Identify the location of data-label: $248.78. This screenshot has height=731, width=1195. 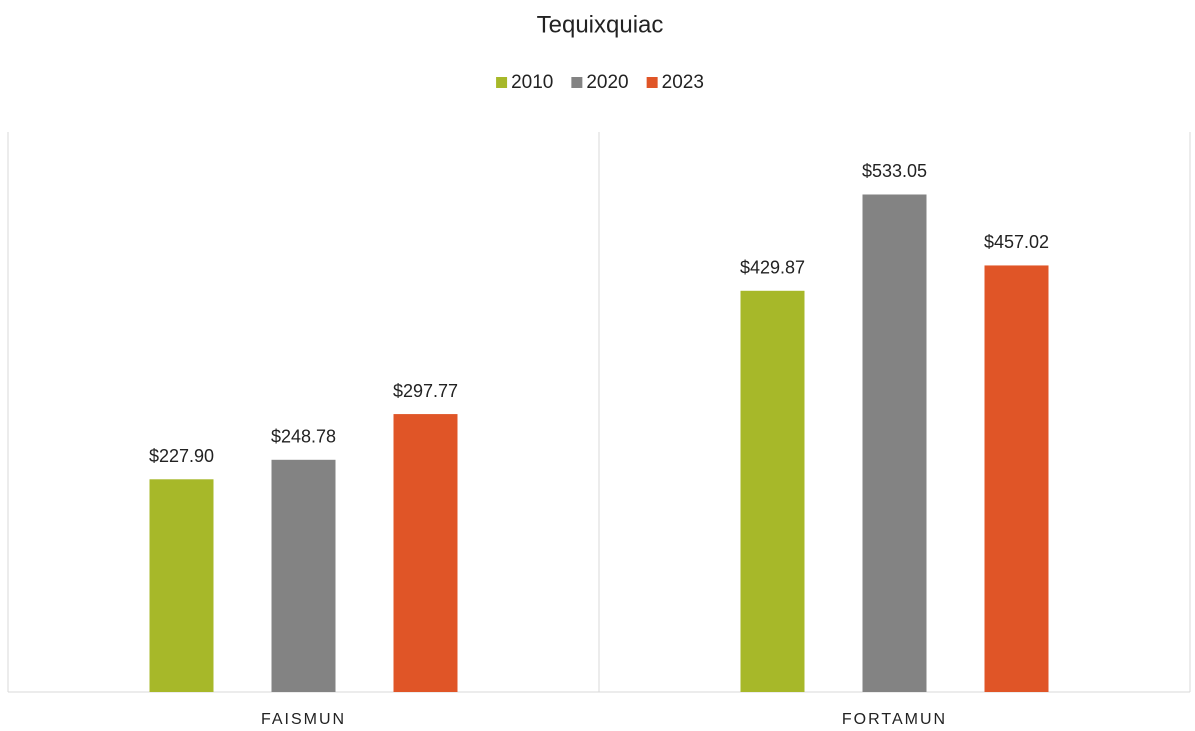
(303, 437).